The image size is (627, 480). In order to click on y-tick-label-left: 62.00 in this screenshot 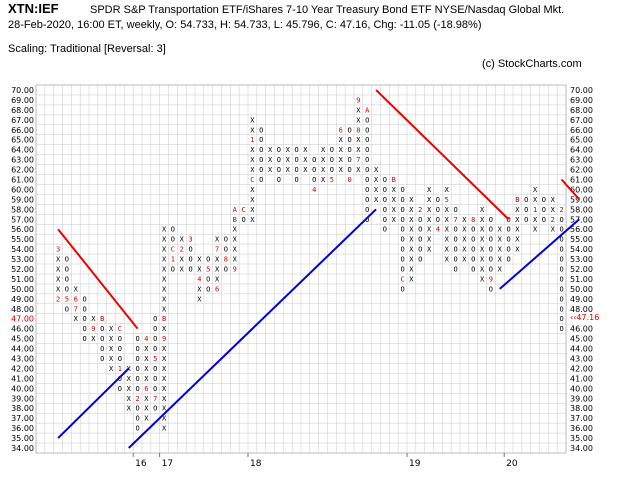, I will do `click(22, 170)`.